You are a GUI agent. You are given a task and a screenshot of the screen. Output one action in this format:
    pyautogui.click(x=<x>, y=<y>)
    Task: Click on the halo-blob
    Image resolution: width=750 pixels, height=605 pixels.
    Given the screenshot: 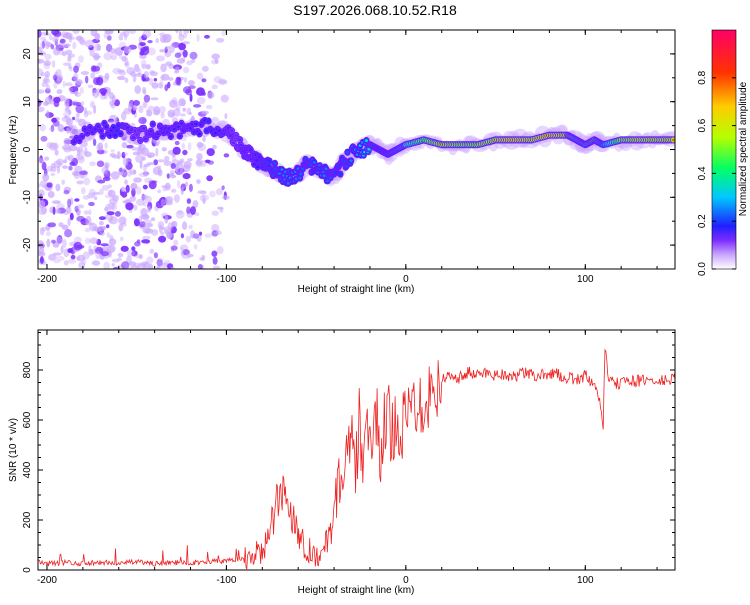 What is the action you would take?
    pyautogui.click(x=74, y=131)
    